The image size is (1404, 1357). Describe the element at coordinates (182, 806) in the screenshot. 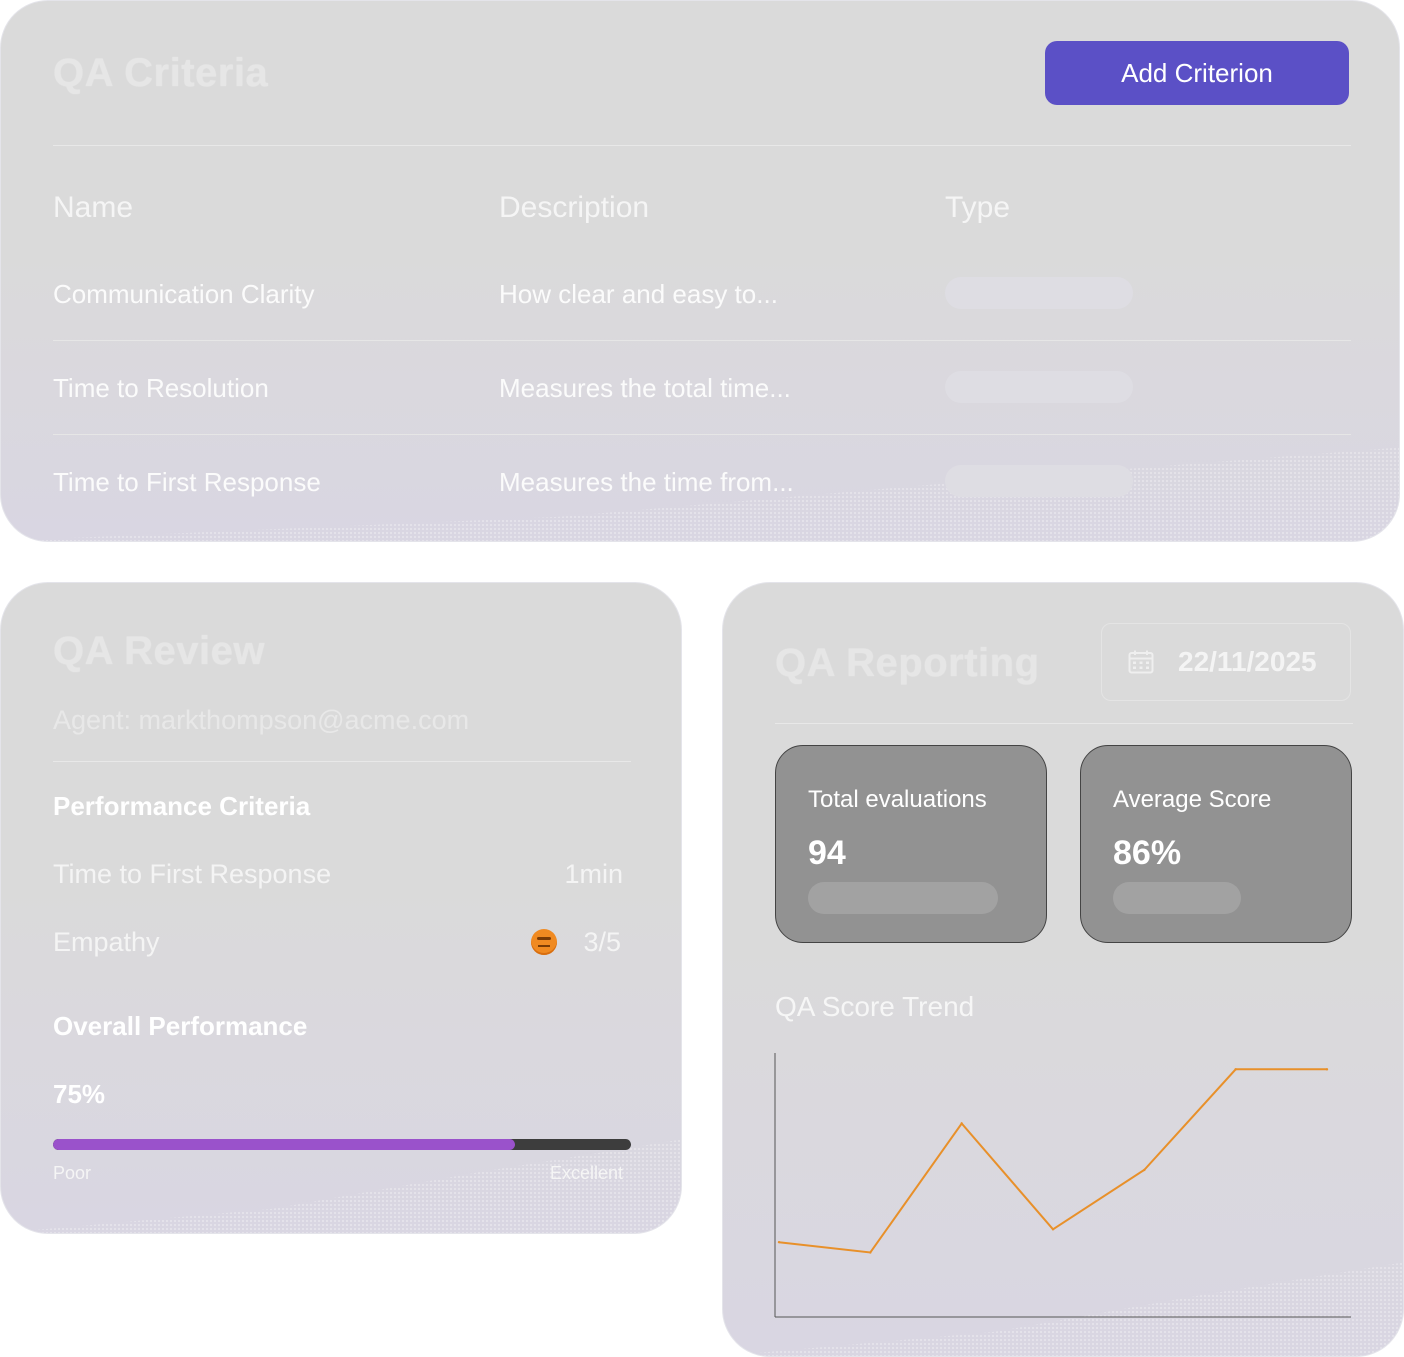

I see `performance-criteria-heading: Performance Criteria` at that location.